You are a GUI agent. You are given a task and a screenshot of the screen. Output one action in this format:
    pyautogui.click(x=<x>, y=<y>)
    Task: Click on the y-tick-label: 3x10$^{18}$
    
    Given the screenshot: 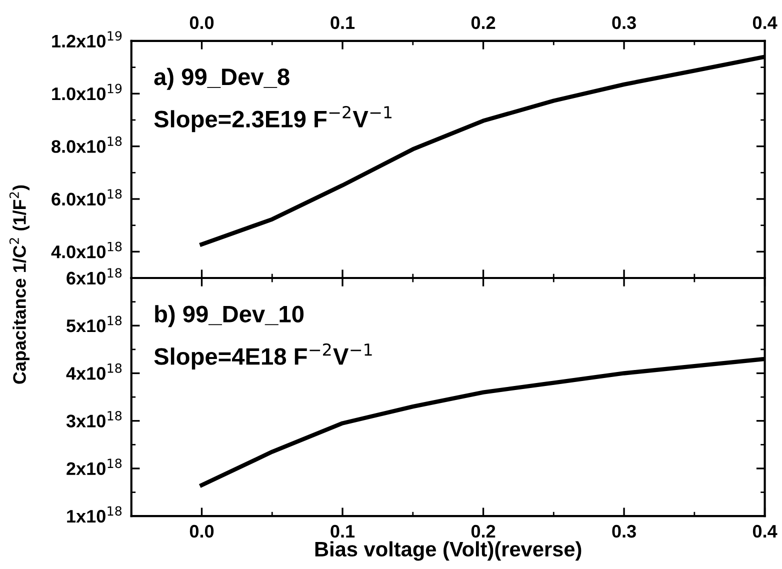 What is the action you would take?
    pyautogui.click(x=94, y=419)
    